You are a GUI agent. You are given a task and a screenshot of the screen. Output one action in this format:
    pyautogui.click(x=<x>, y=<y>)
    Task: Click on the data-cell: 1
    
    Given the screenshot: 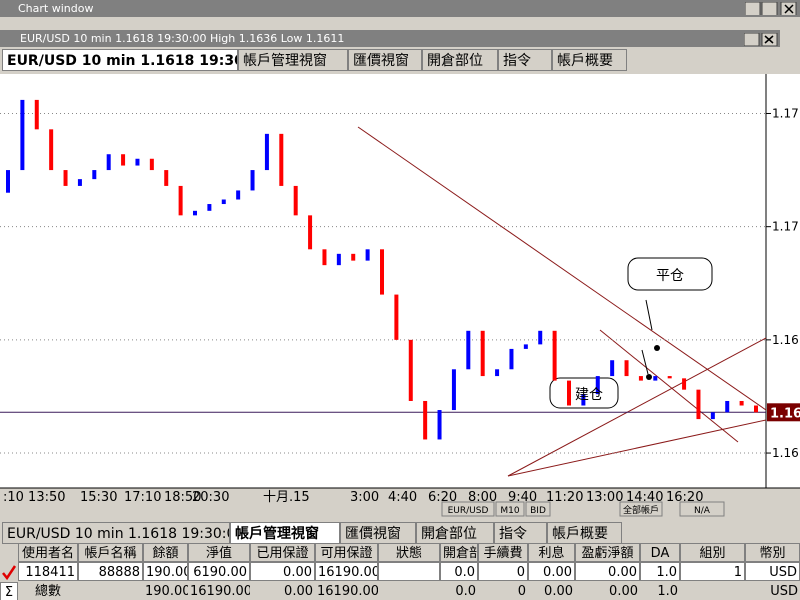 What is the action you would take?
    pyautogui.click(x=712, y=571)
    